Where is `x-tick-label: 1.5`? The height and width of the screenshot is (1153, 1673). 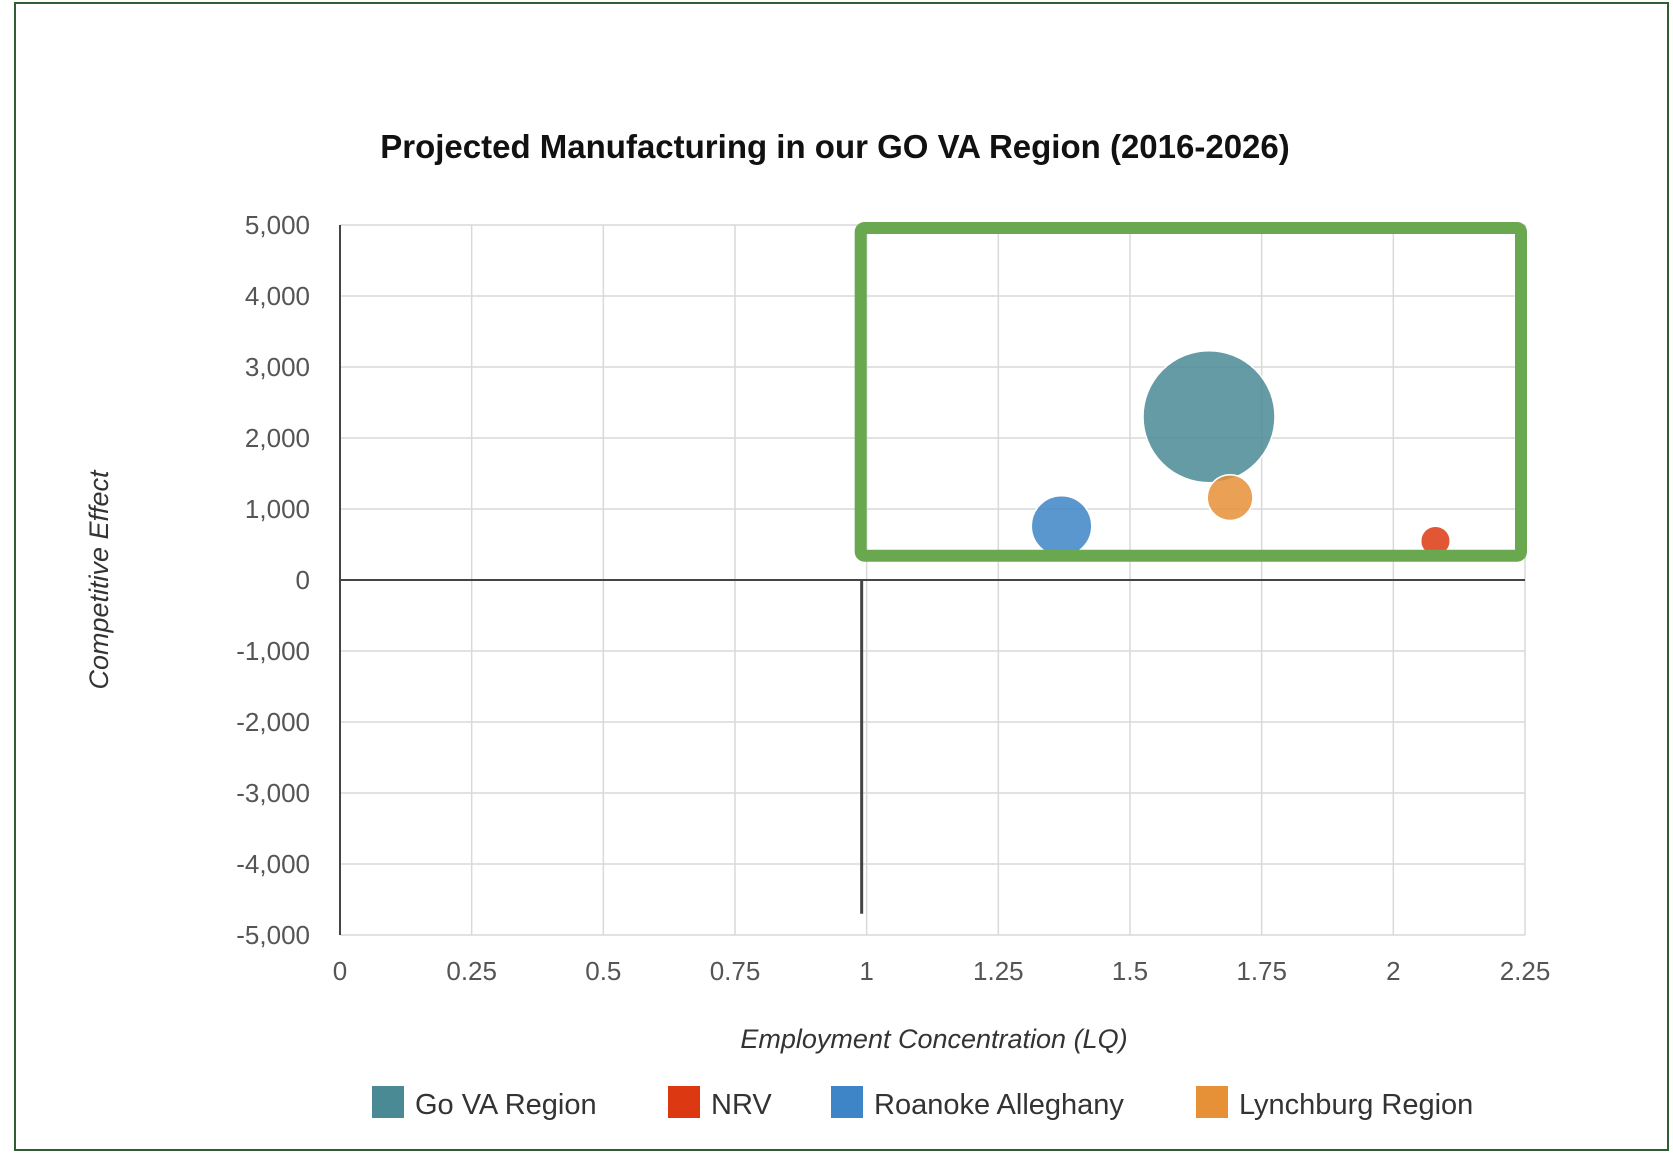 x-tick-label: 1.5 is located at coordinates (1130, 971).